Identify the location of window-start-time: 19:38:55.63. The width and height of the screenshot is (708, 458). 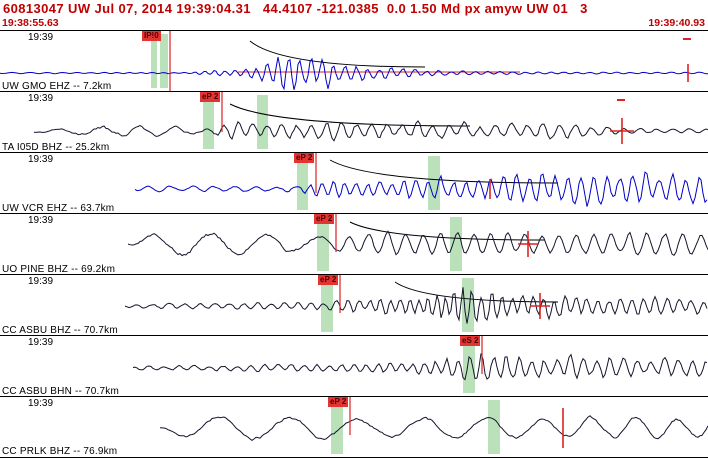
(30, 23).